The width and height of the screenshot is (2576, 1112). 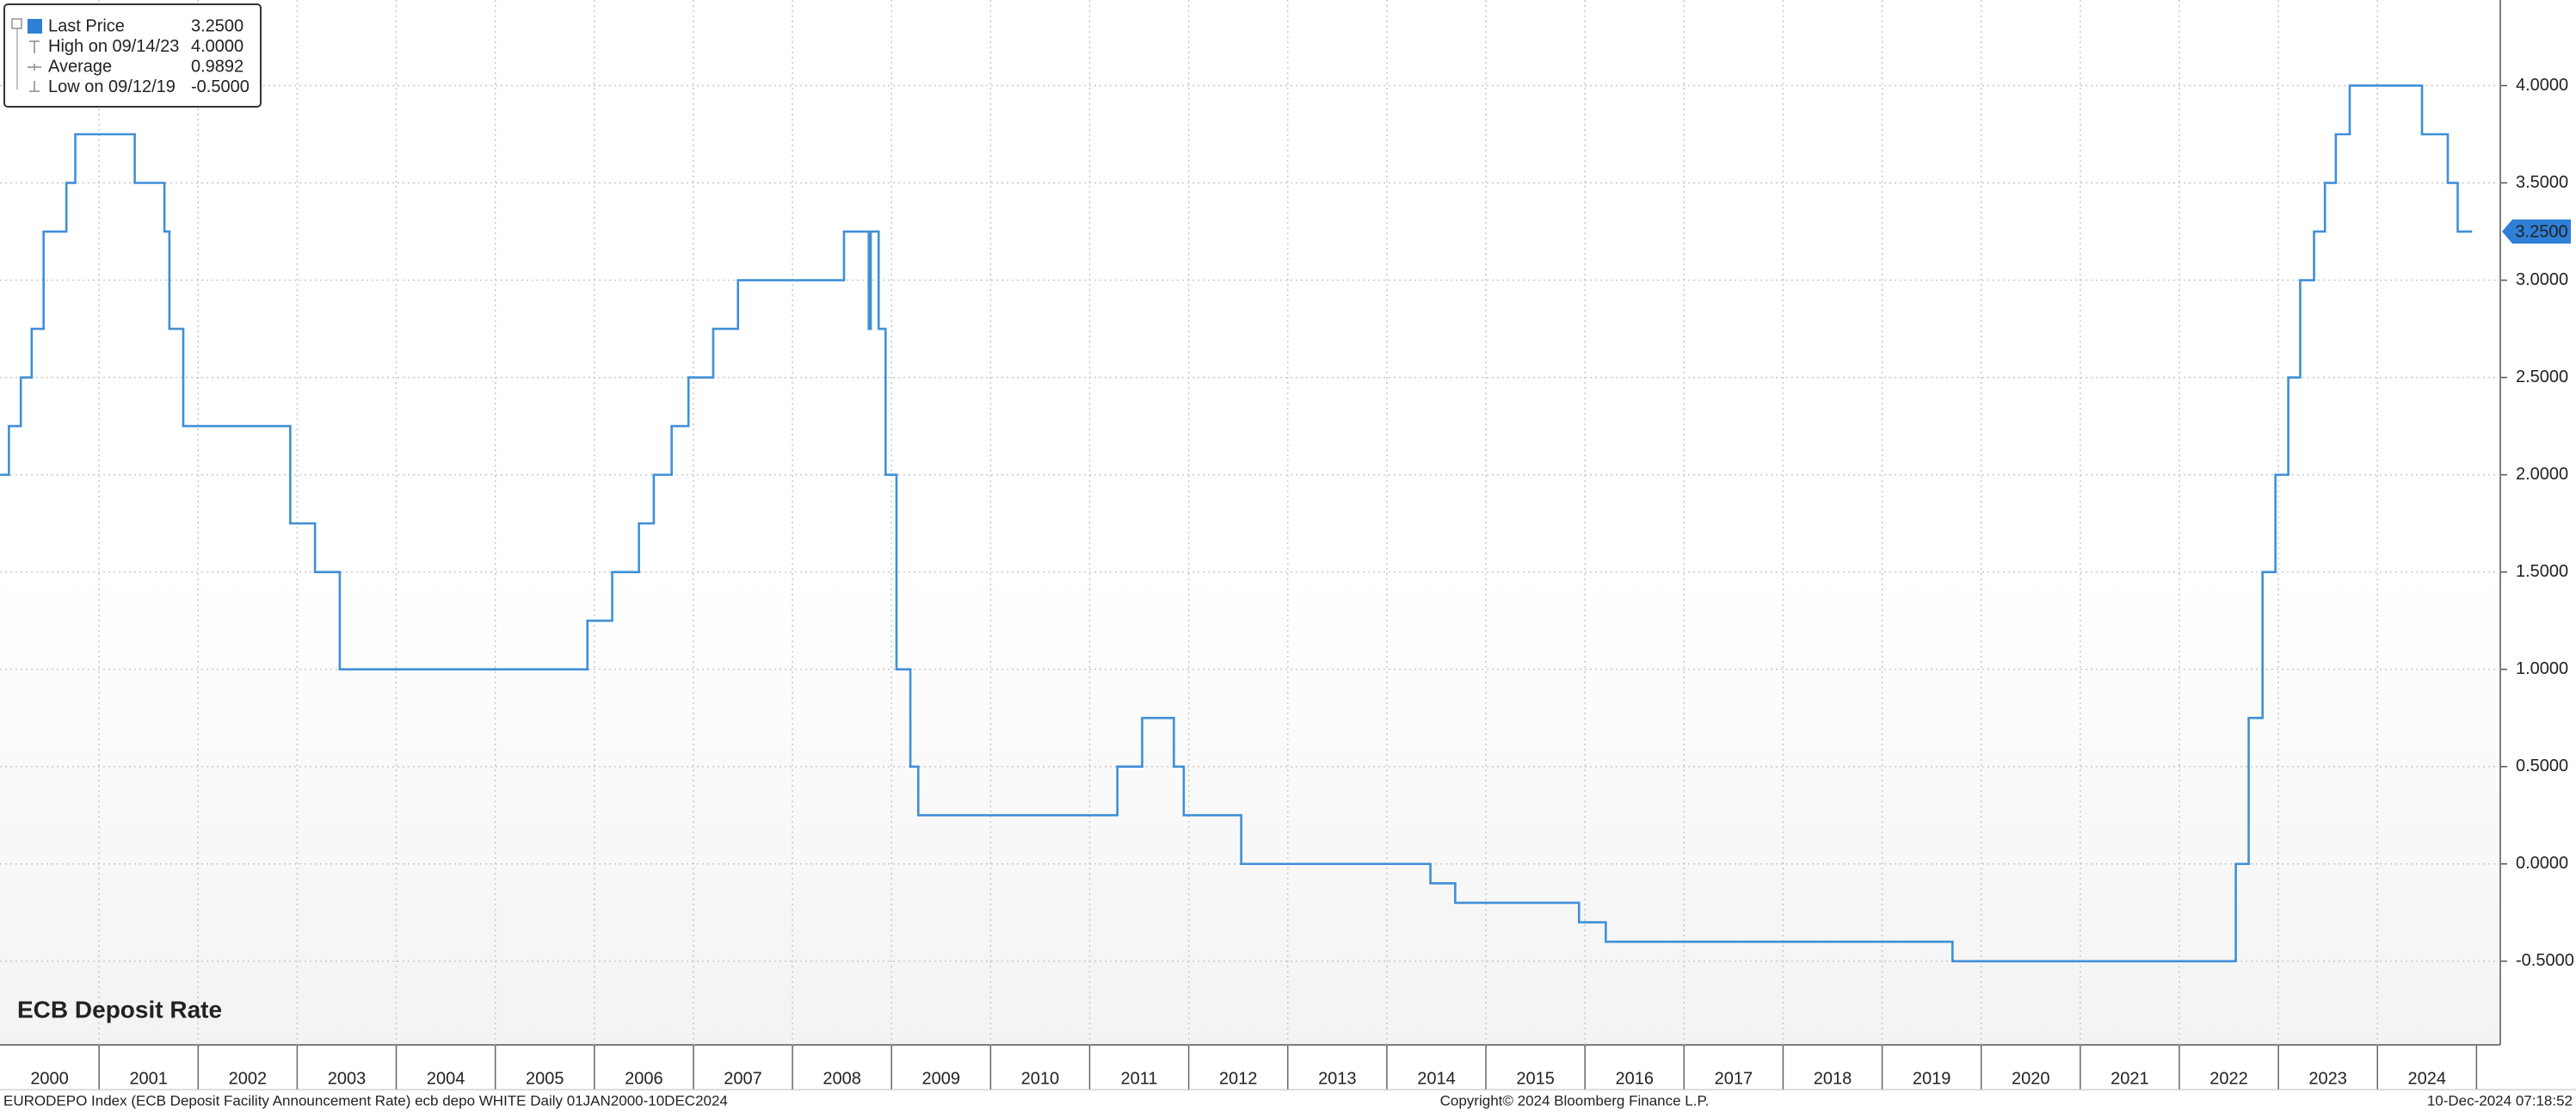 I want to click on x-tick-label: 2017, so click(x=1734, y=1078).